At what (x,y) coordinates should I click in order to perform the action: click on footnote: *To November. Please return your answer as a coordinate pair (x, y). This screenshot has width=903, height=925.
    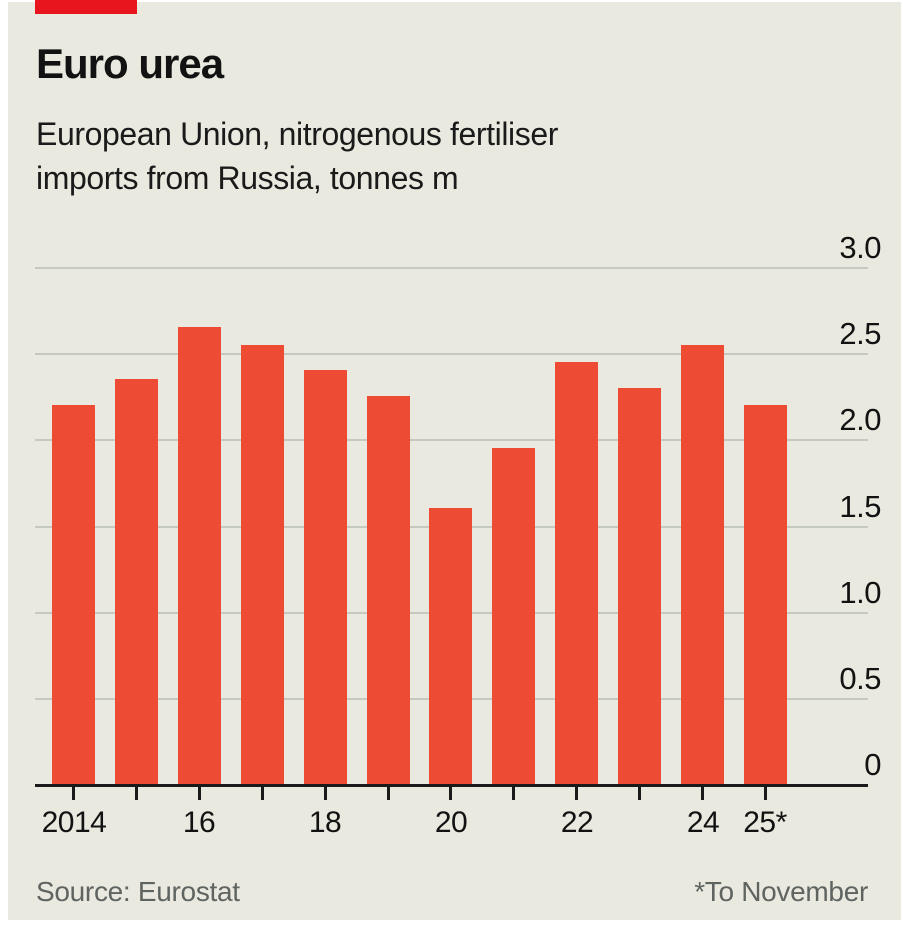
    Looking at the image, I should click on (781, 891).